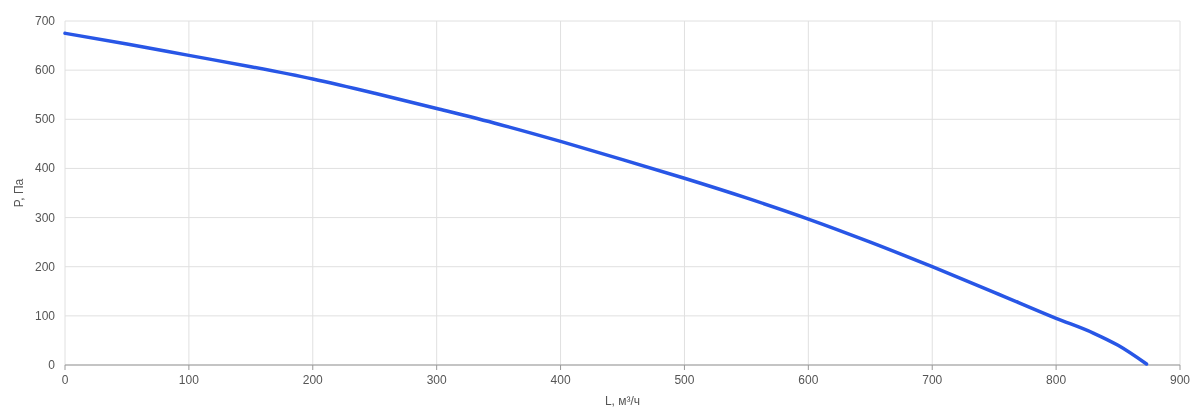 Image resolution: width=1200 pixels, height=420 pixels. Describe the element at coordinates (436, 380) in the screenshot. I see `x-tick-label: 300` at that location.